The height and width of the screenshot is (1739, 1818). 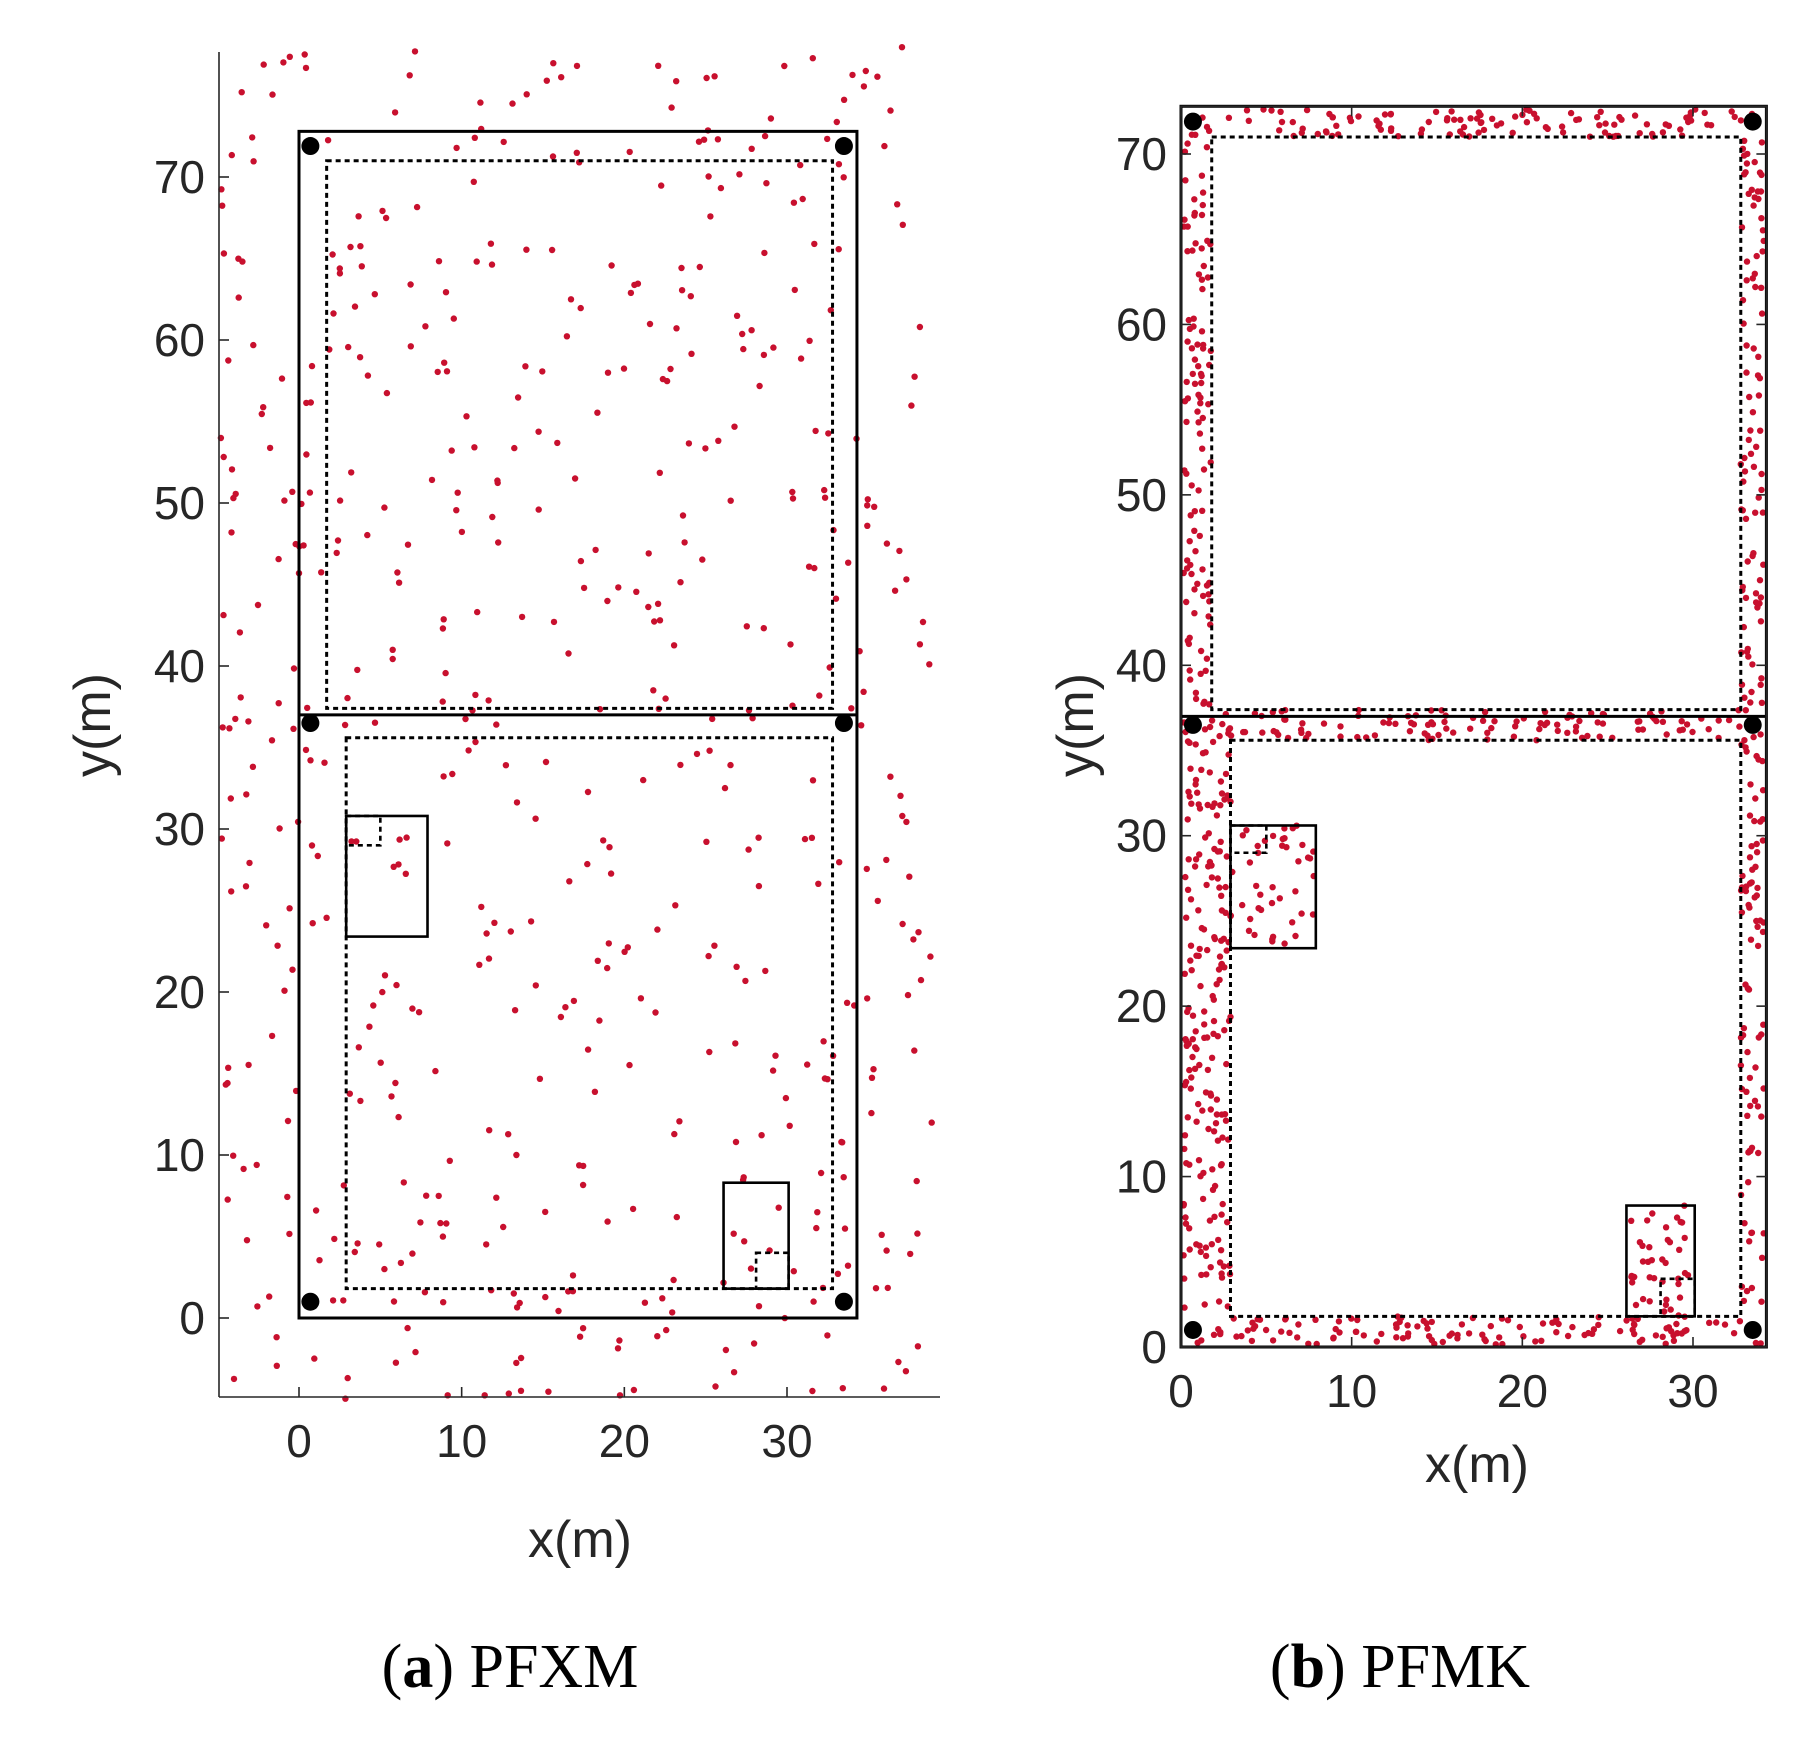 What do you see at coordinates (1445, 1667) in the screenshot?
I see `panel-b-caption-text: PFMK` at bounding box center [1445, 1667].